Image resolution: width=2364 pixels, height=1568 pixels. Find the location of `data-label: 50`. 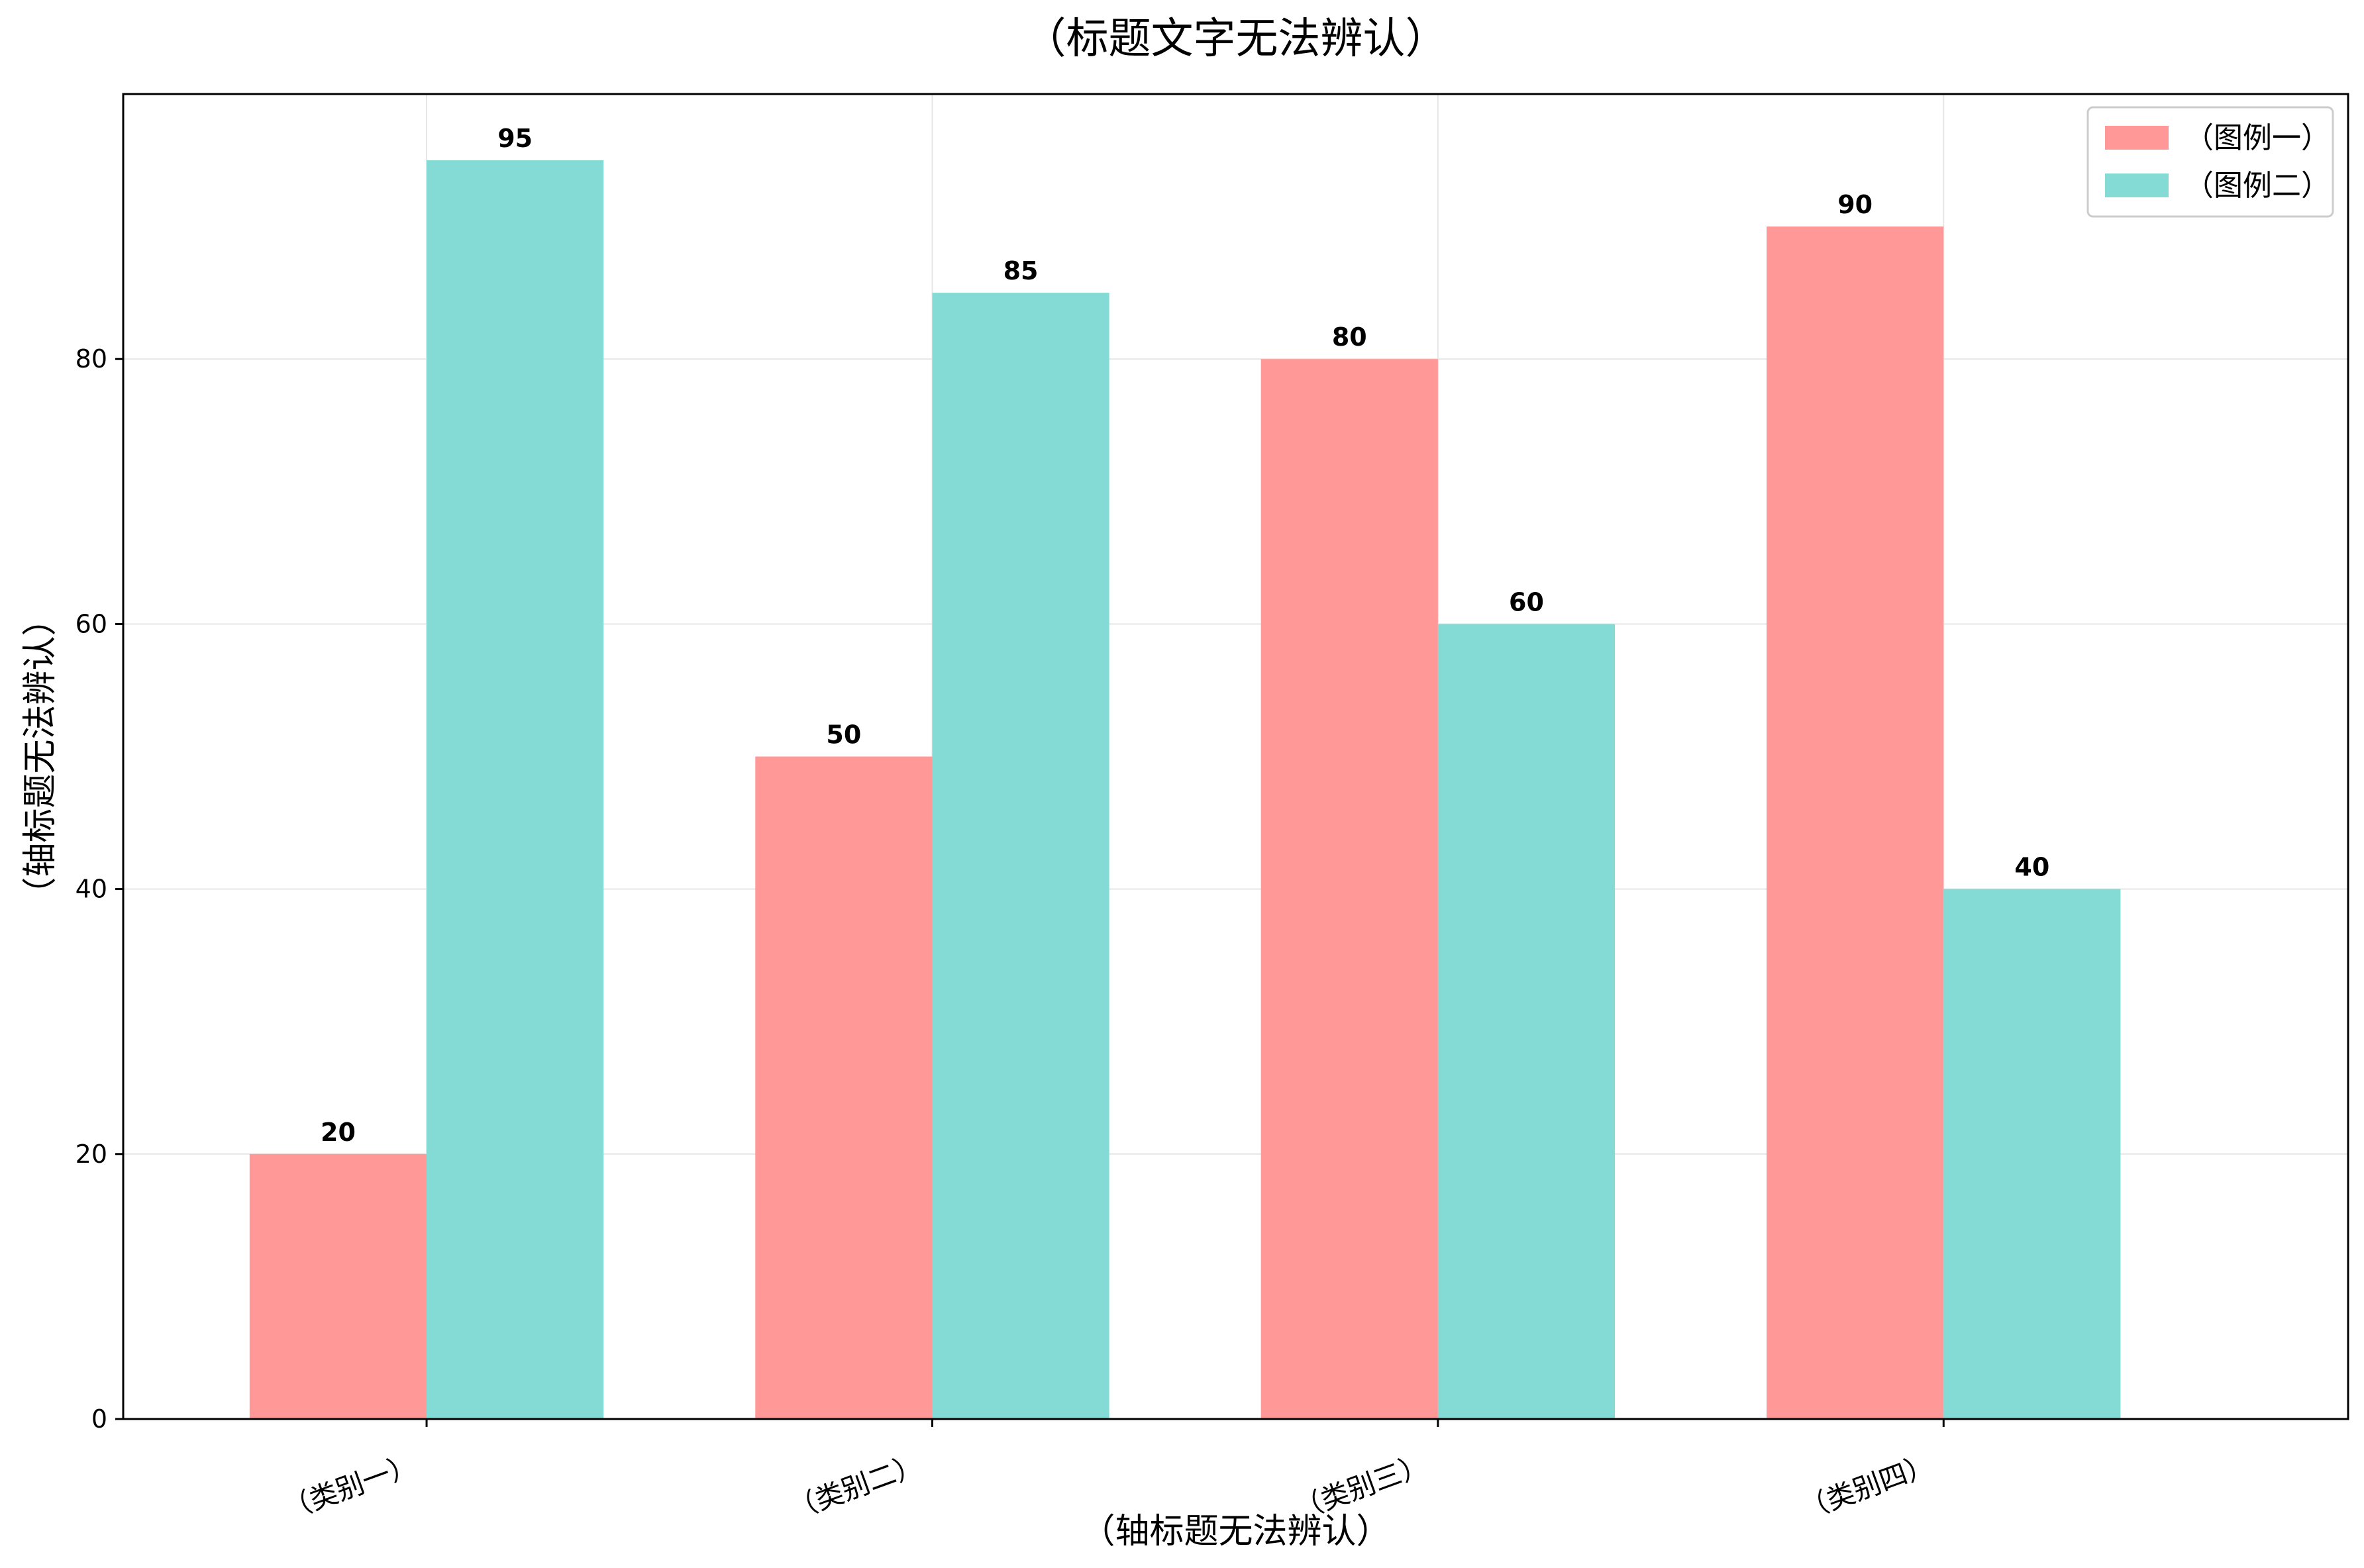

data-label: 50 is located at coordinates (844, 735).